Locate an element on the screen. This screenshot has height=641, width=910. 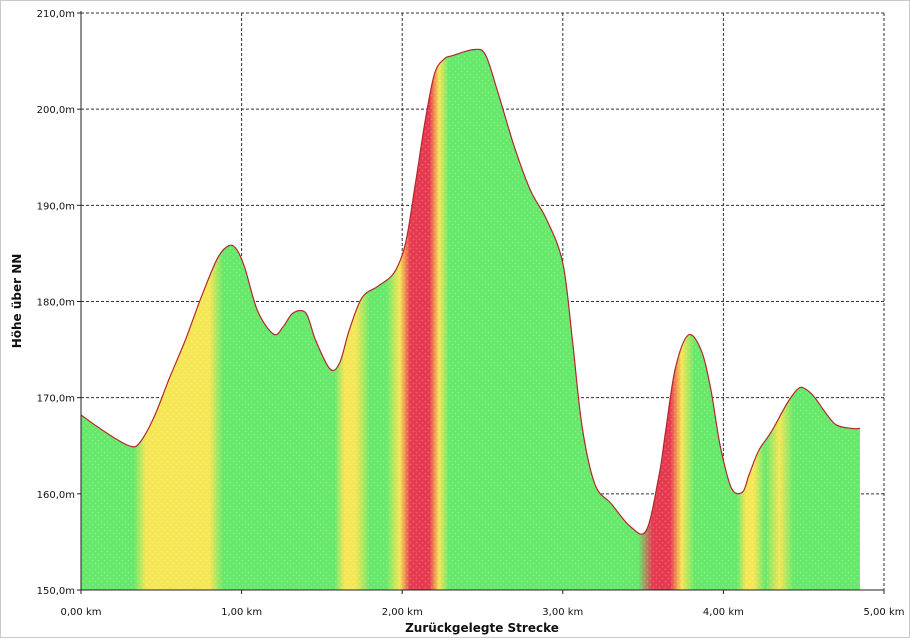
y-tick-label: 150,0m is located at coordinates (56, 591).